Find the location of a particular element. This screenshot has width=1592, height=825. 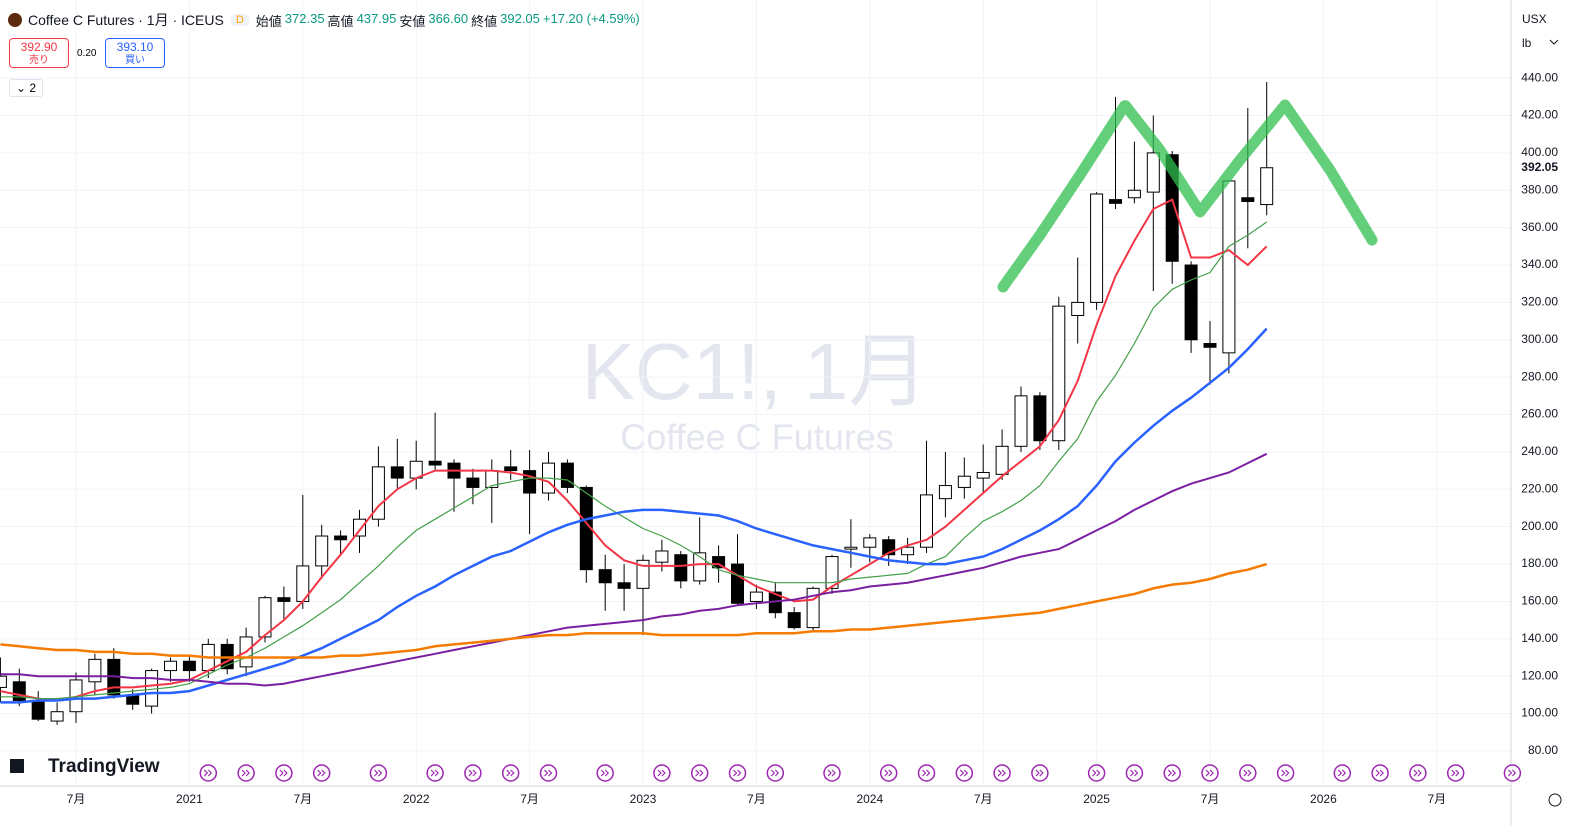

y-tick-label: 380.00 is located at coordinates (1539, 189).